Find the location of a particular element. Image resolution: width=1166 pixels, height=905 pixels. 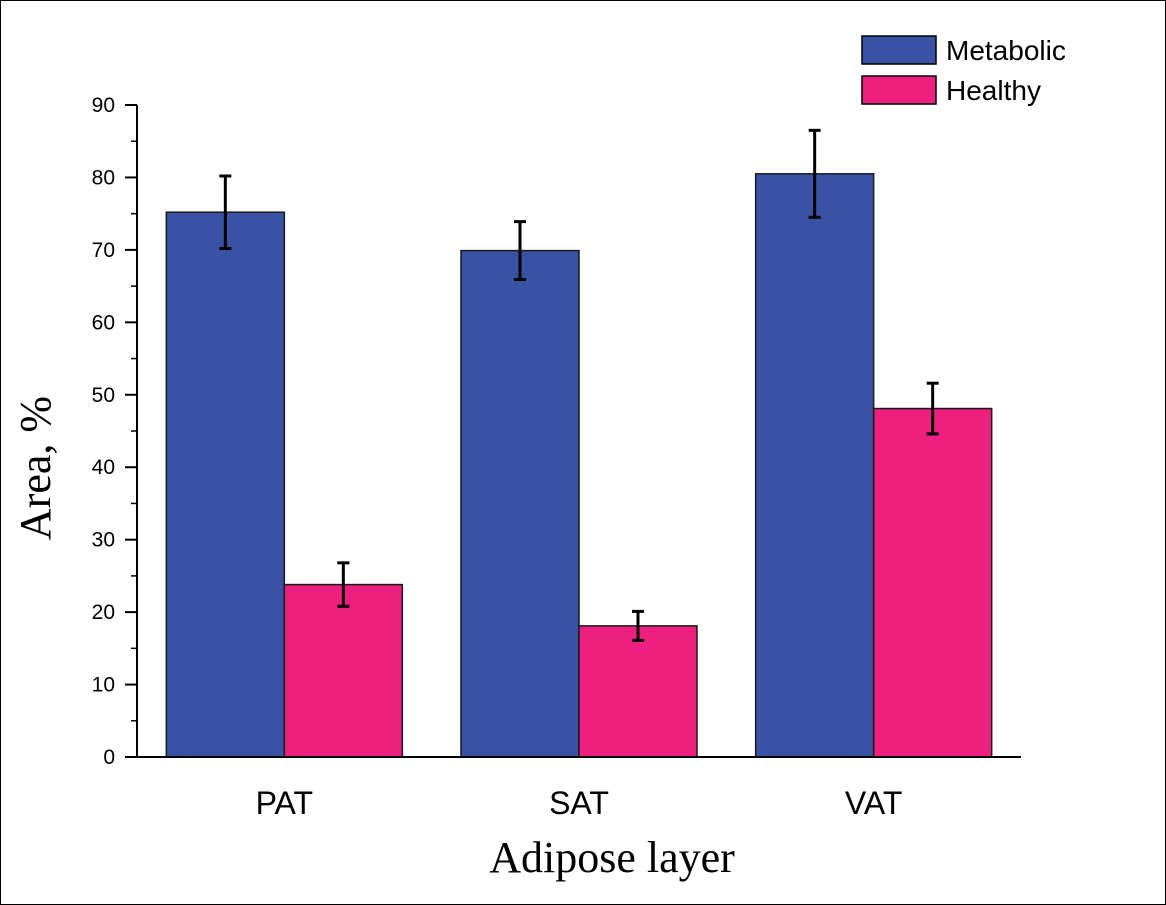

legend-label-metabolic: Metabolic is located at coordinates (1006, 50).